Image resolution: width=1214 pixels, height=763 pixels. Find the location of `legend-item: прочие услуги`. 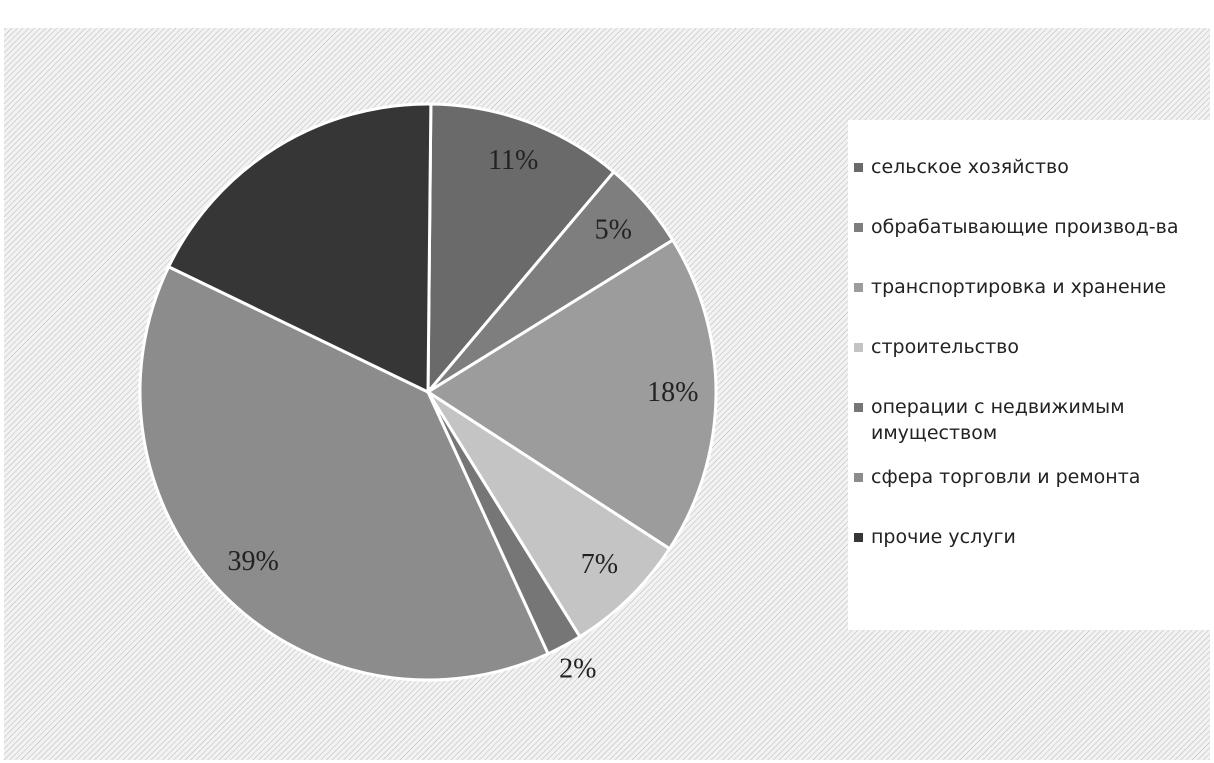

legend-item: прочие услуги is located at coordinates (1027, 537).